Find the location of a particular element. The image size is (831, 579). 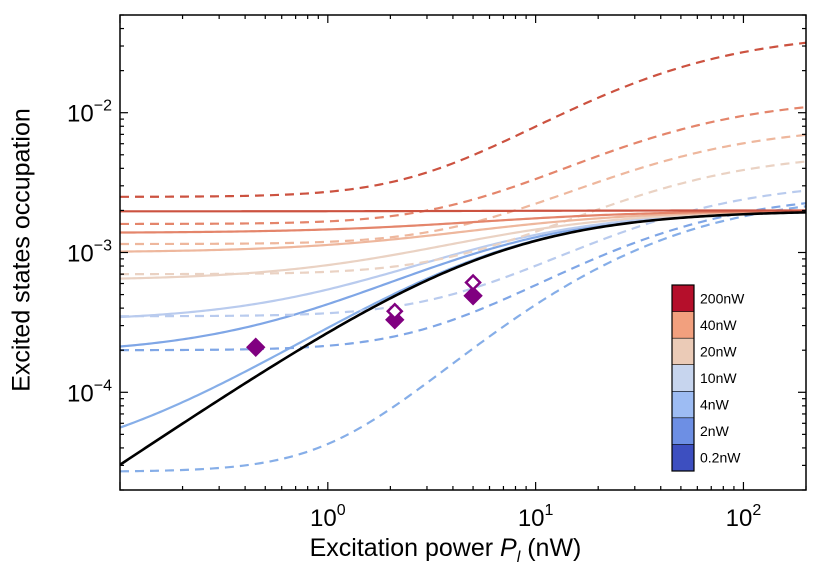

x-axis-symbol: P is located at coordinates (508, 548).